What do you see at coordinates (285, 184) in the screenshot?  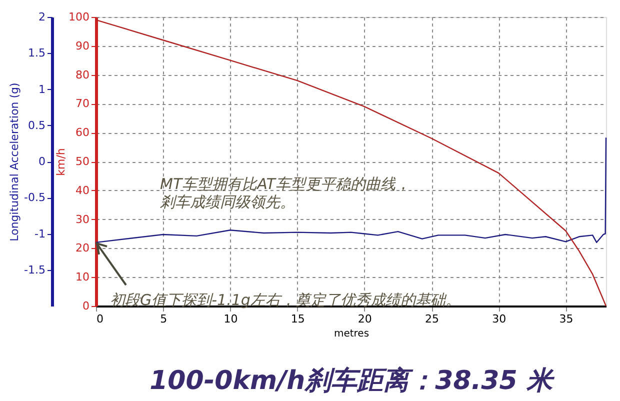 I see `annotation: MT车型拥有比AT车型更平稳的曲线，` at bounding box center [285, 184].